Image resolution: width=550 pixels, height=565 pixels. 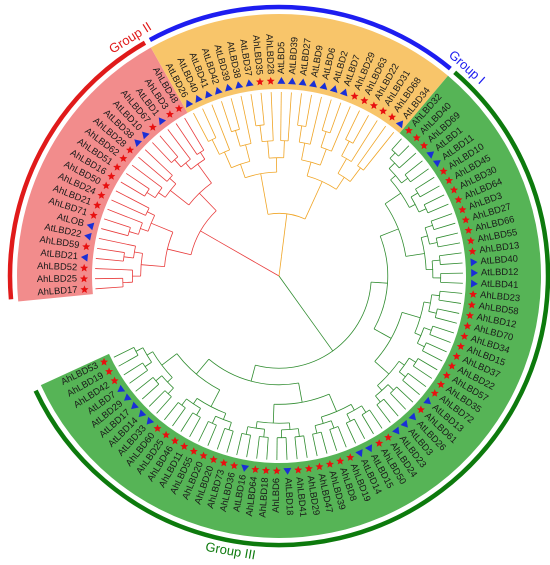 I want to click on leaf-label: AhLBD23, so click(x=500, y=296).